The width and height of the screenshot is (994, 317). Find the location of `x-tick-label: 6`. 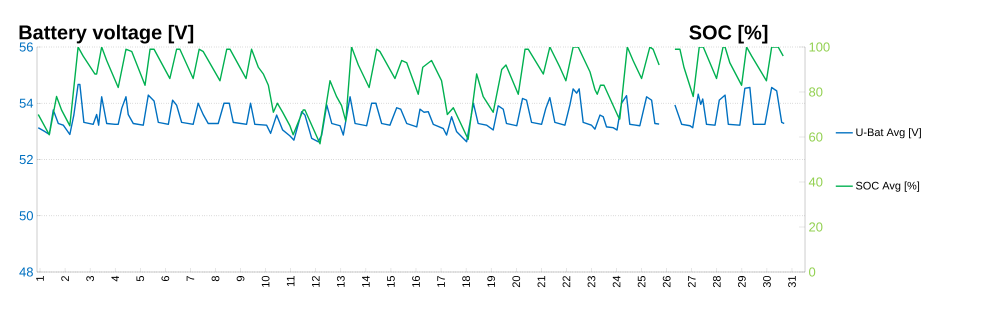

x-tick-label: 6 is located at coordinates (165, 279).